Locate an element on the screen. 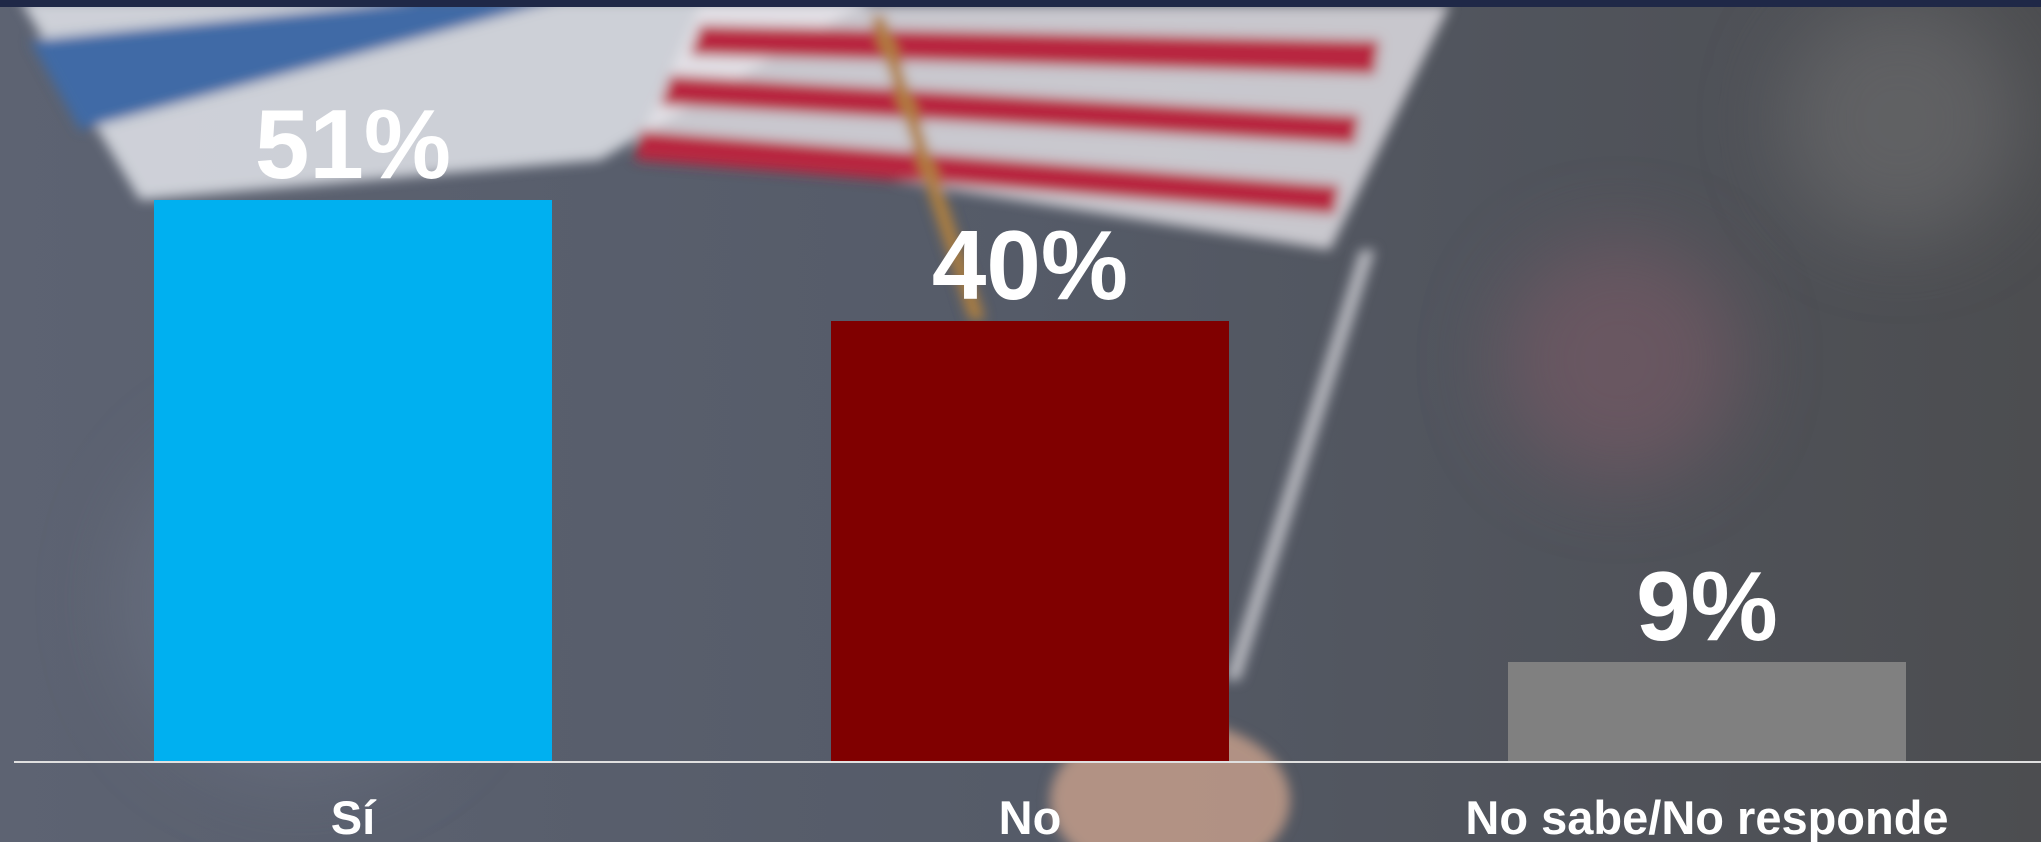 The height and width of the screenshot is (842, 2041). x-tick-label: Sí is located at coordinates (354, 816).